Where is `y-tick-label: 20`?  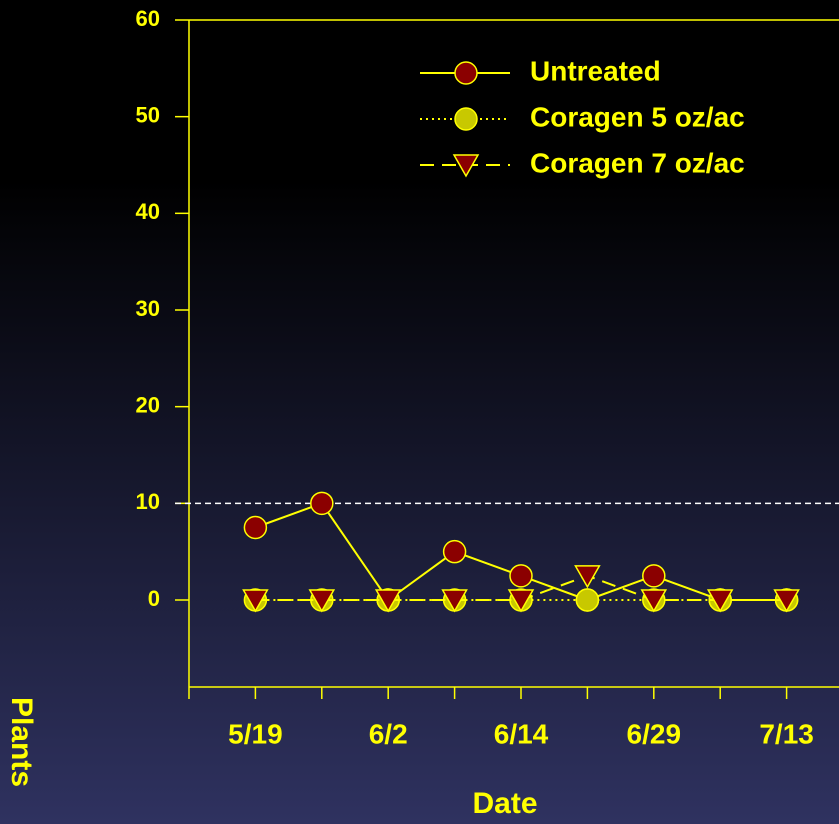
y-tick-label: 20 is located at coordinates (148, 404).